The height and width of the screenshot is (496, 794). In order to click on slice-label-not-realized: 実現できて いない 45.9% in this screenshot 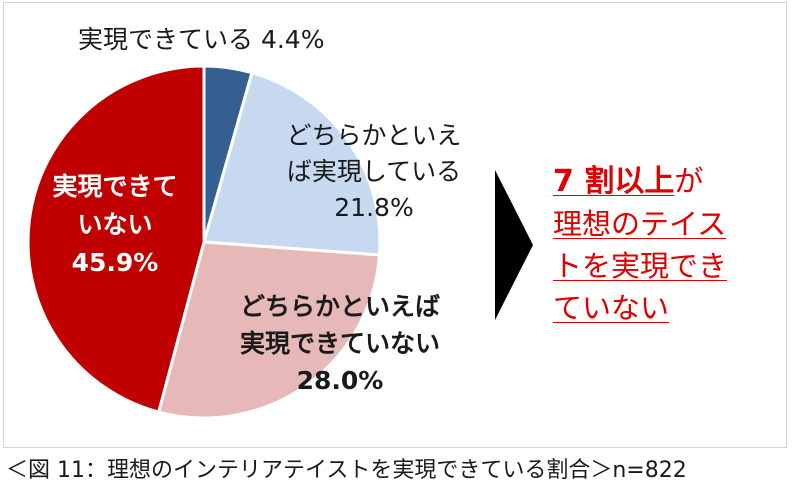, I will do `click(115, 224)`.